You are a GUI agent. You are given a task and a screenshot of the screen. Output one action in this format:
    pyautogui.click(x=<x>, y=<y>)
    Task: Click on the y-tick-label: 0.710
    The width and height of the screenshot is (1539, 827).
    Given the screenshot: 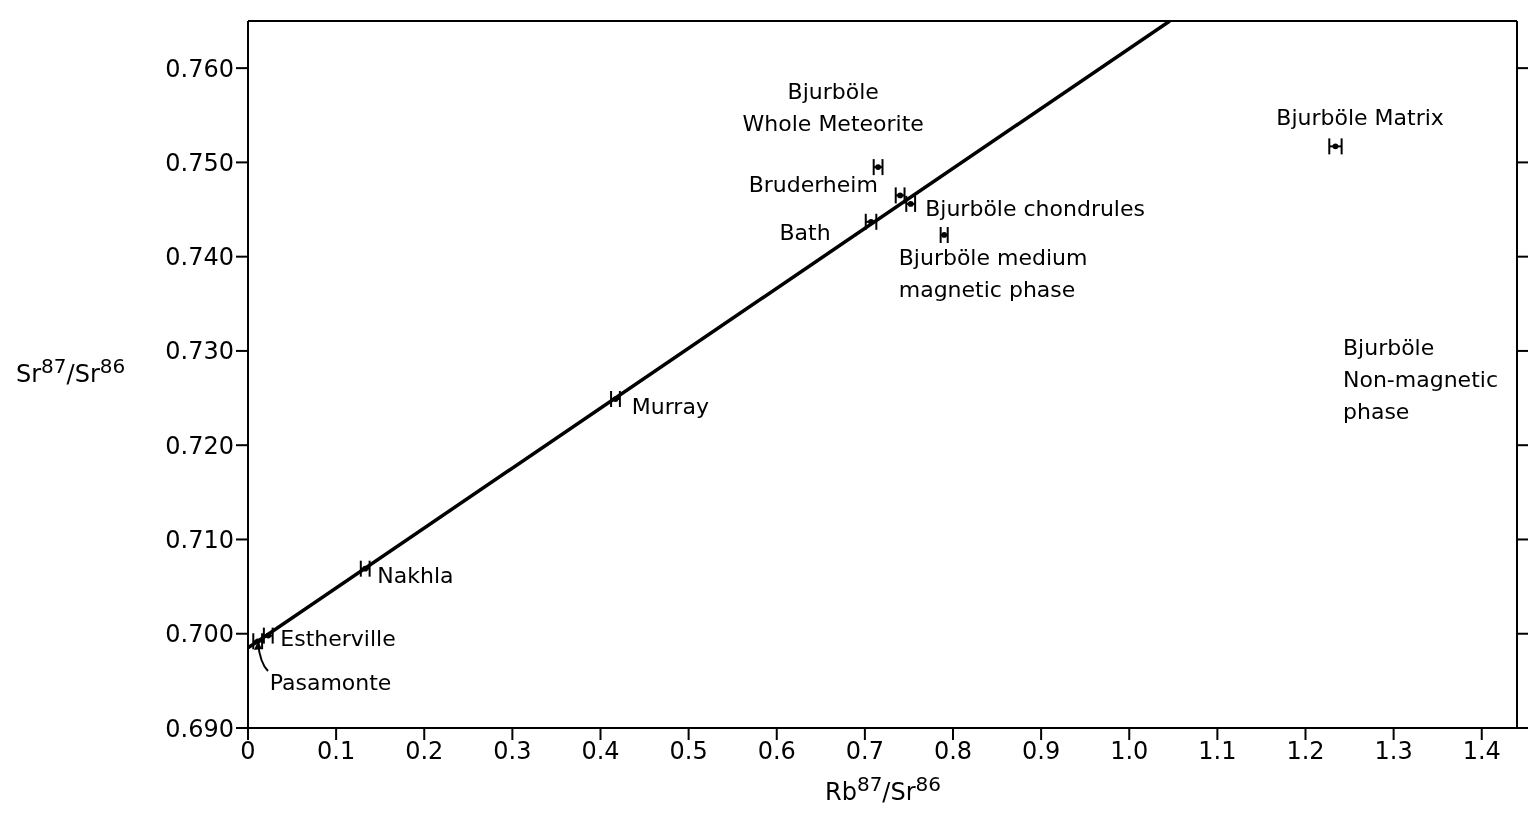 What is the action you would take?
    pyautogui.click(x=199, y=539)
    